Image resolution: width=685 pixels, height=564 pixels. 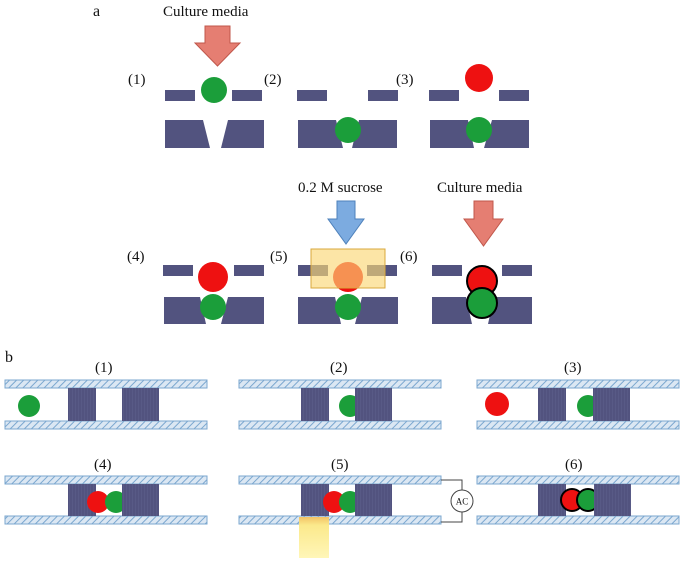 I want to click on b-step-5-label: (5), so click(x=340, y=465).